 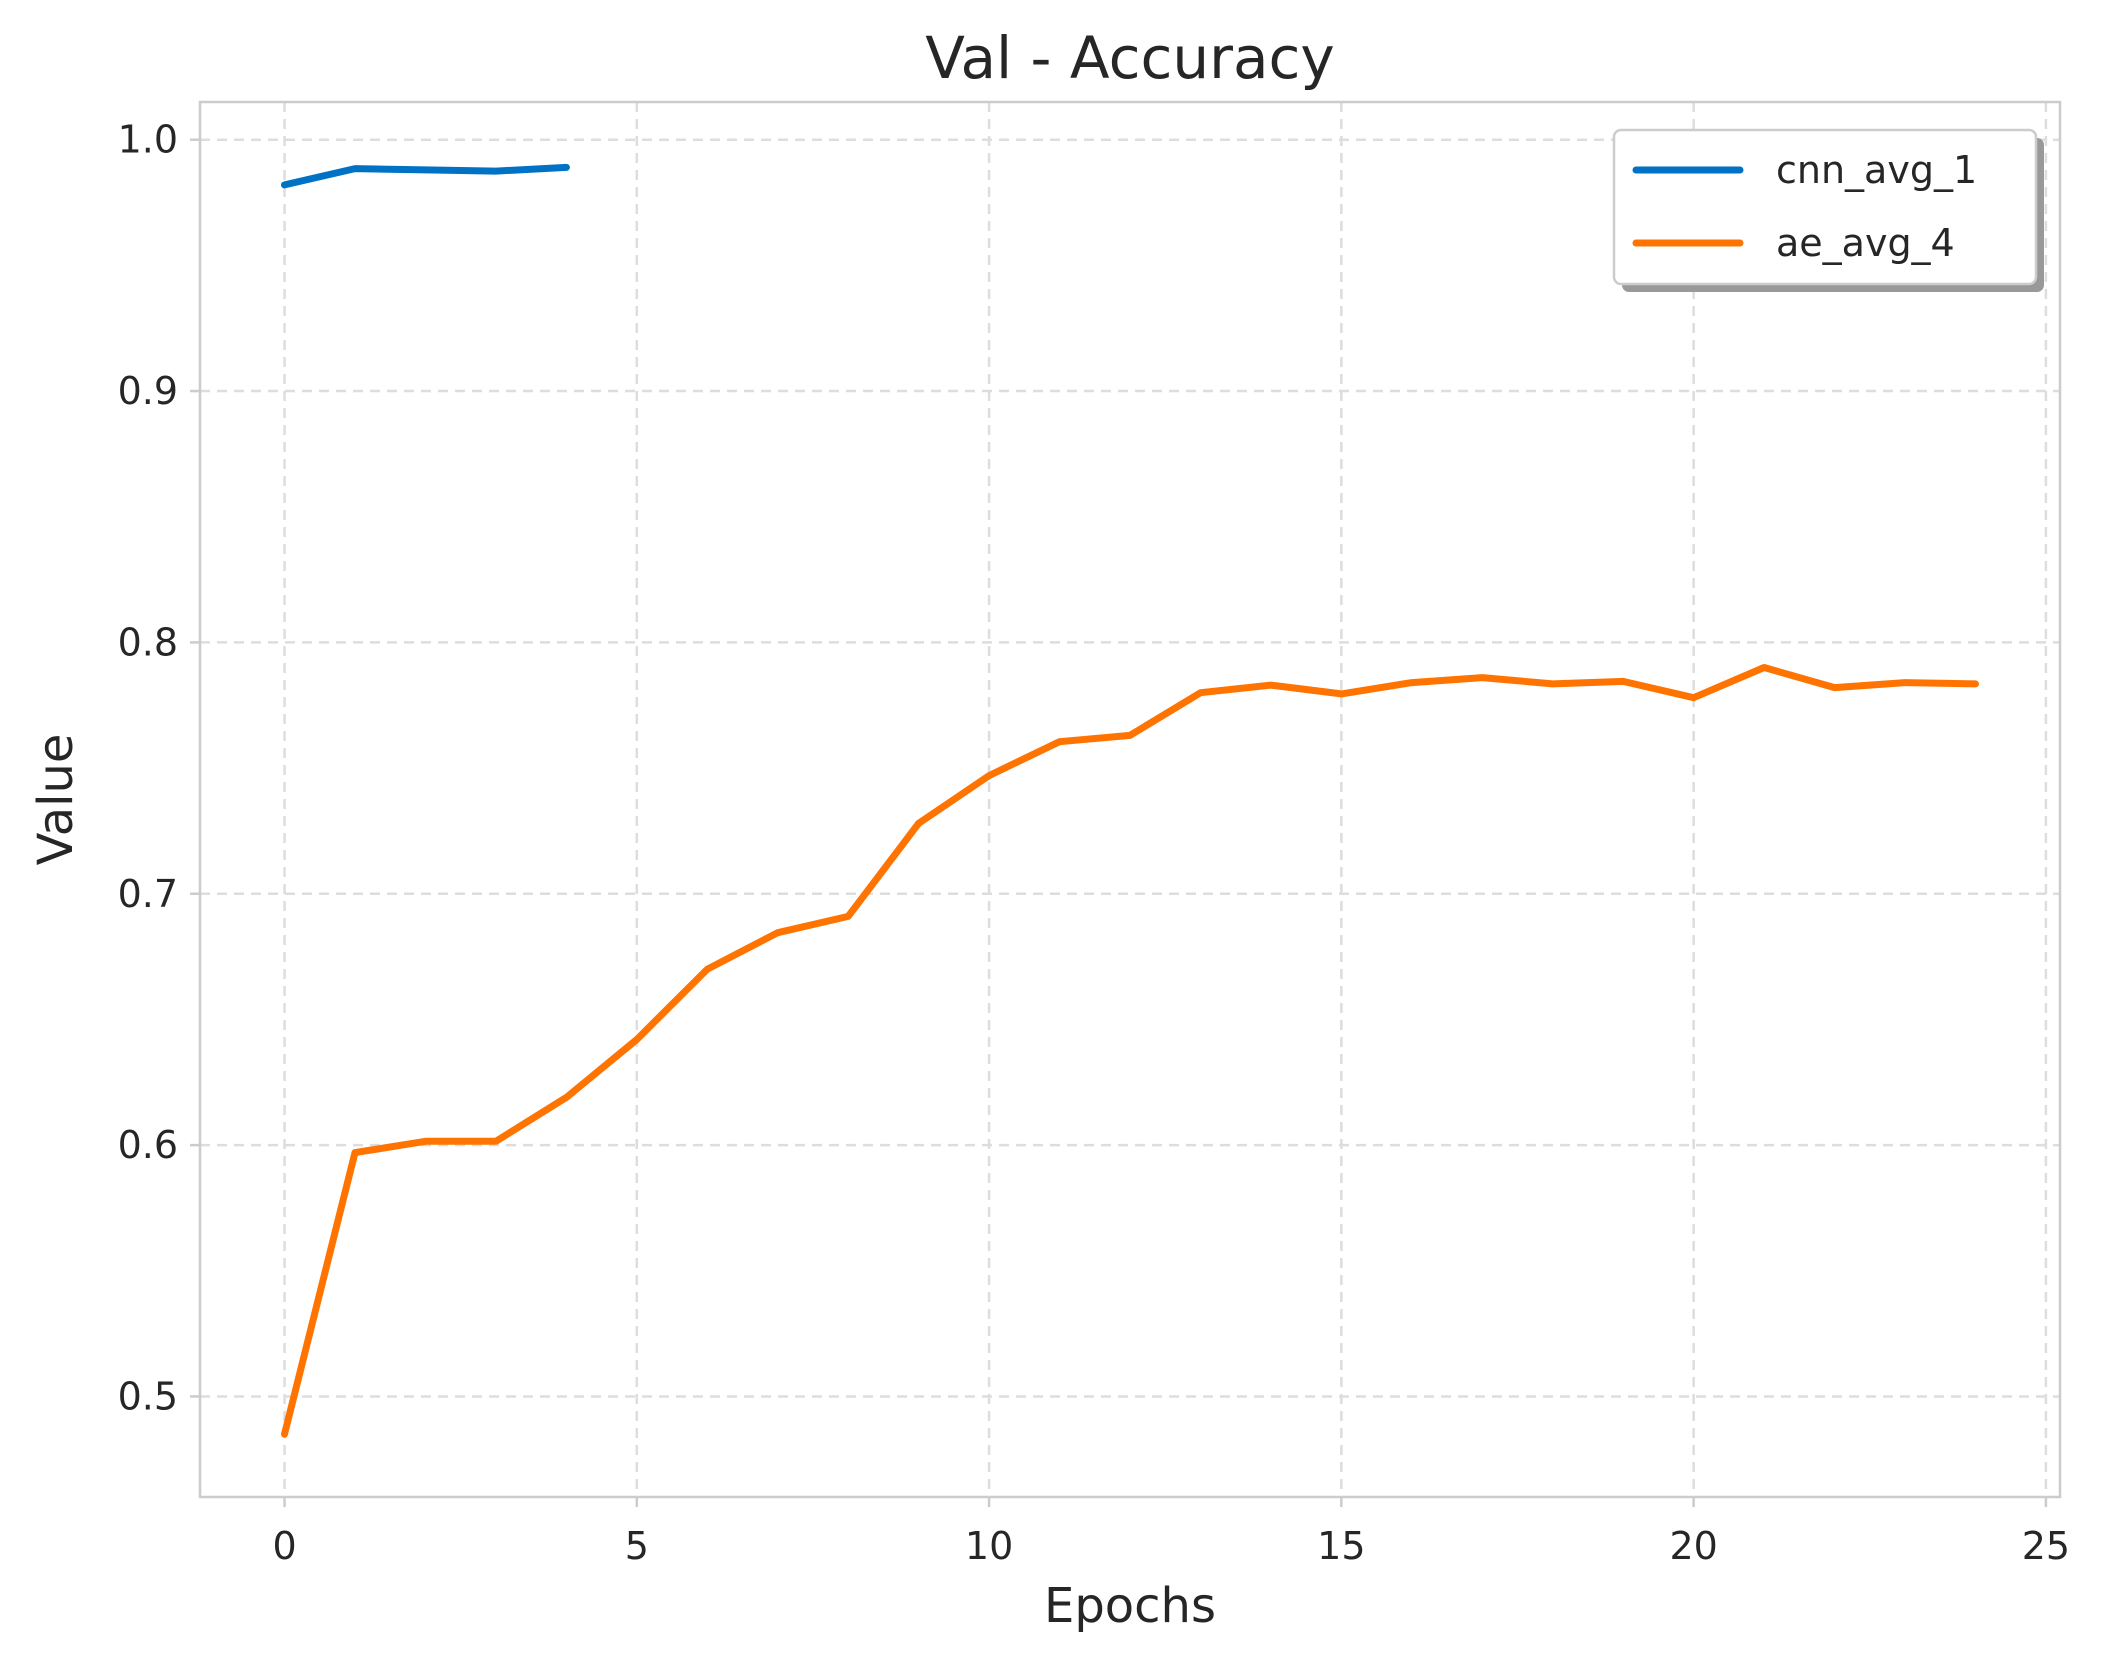 What do you see at coordinates (148, 1145) in the screenshot?
I see `y-tick-label: 0.6` at bounding box center [148, 1145].